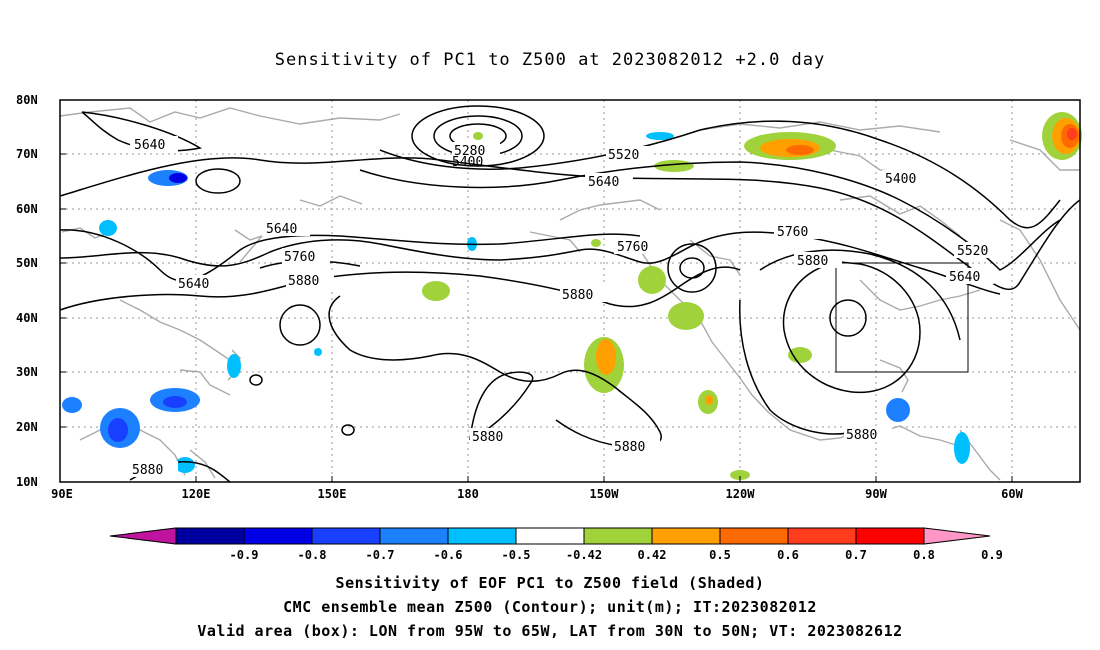 The height and width of the screenshot is (650, 1100). Describe the element at coordinates (27, 154) in the screenshot. I see `lat-label: 70N` at that location.